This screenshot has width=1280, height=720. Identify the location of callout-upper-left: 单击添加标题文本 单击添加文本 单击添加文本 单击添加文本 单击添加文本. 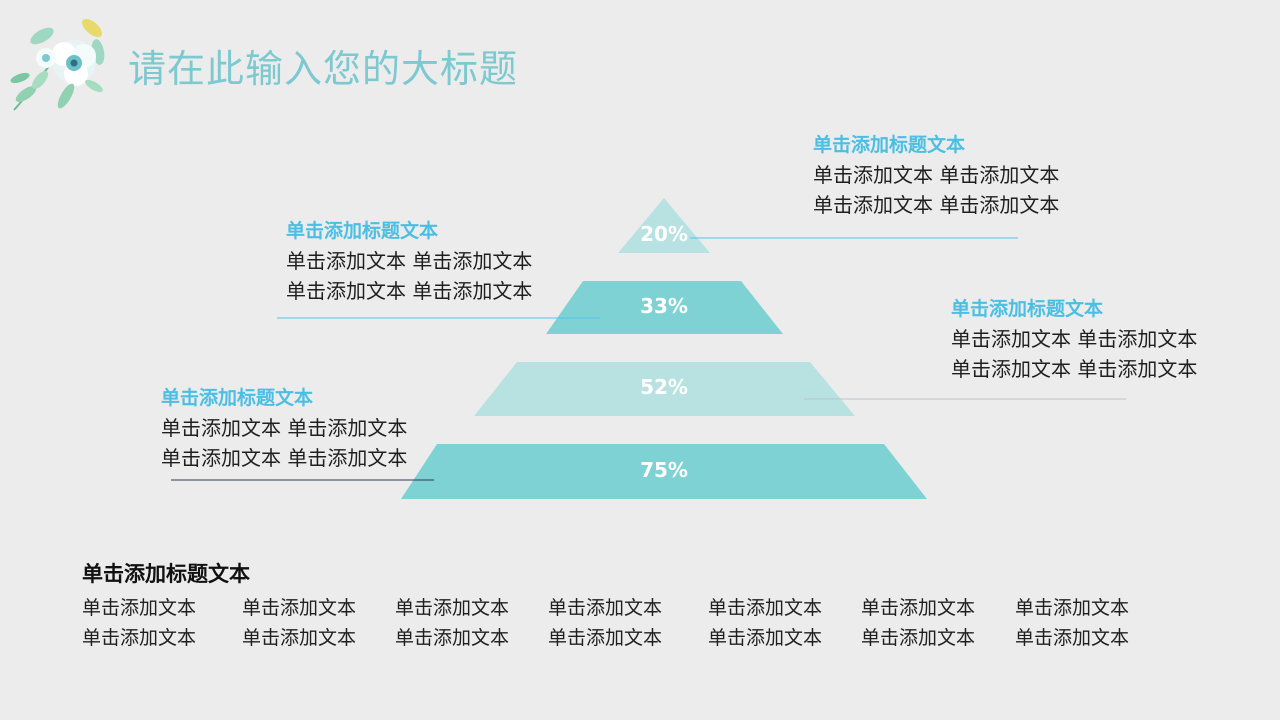
(409, 261).